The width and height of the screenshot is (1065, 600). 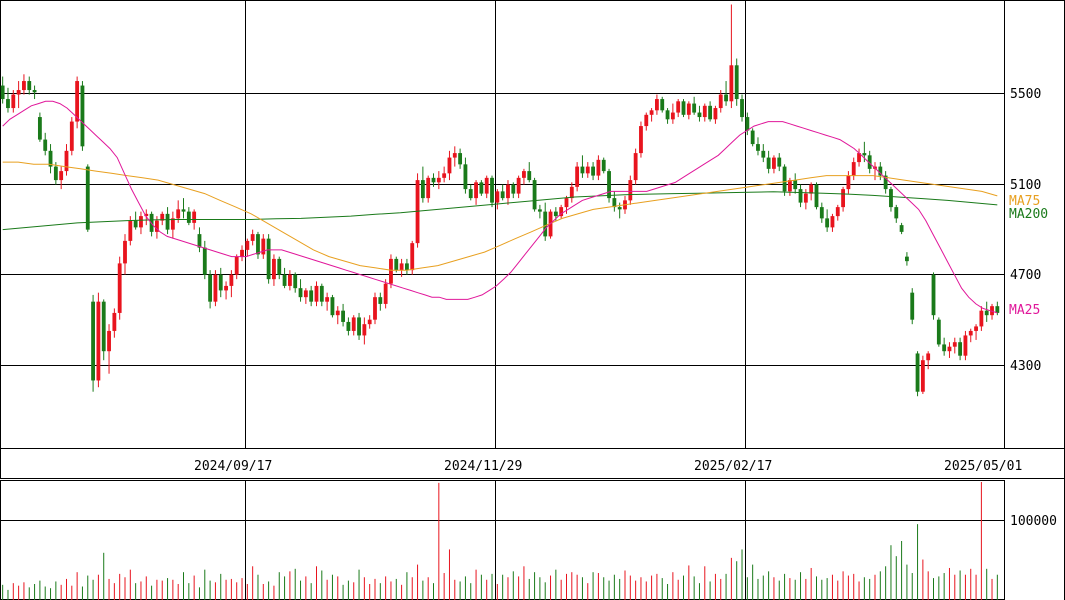 What do you see at coordinates (1024, 310) in the screenshot?
I see `ma25-label: MA25` at bounding box center [1024, 310].